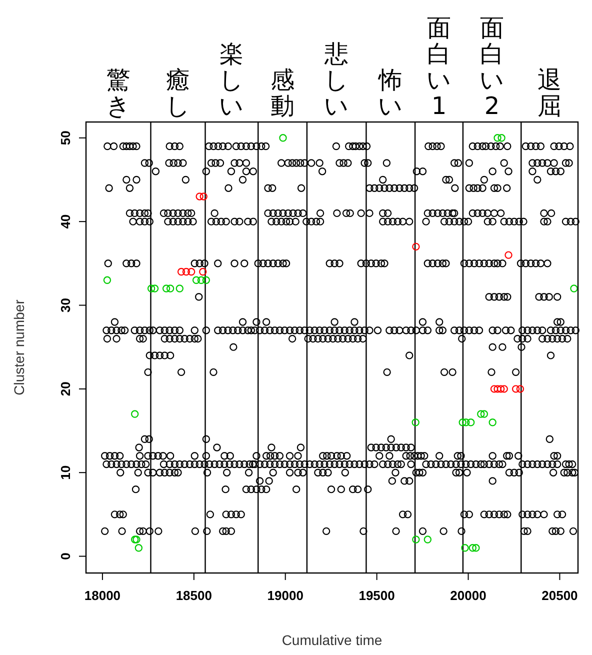 The width and height of the screenshot is (592, 655). I want to click on text: 悲しい, so click(337, 80).